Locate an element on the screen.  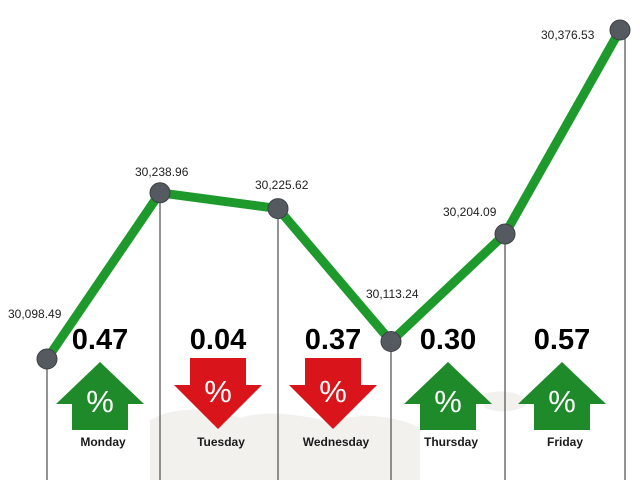
day-panel-thursday: 0.30% Thursday is located at coordinates (448, 386).